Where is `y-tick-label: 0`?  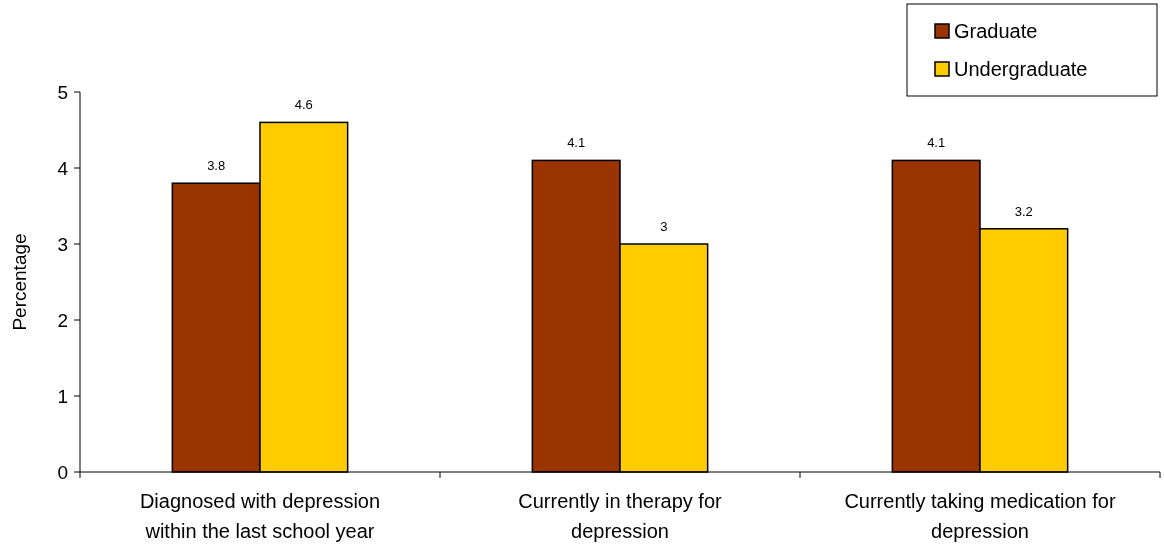
y-tick-label: 0 is located at coordinates (62, 472).